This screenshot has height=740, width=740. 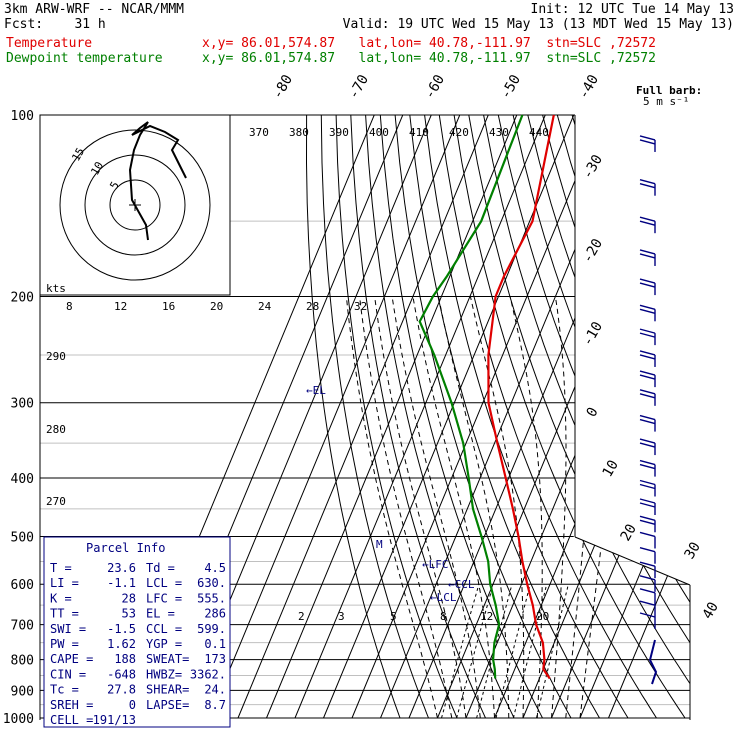 What do you see at coordinates (164, 674) in the screenshot?
I see `parcel-info-cell: HWBZ=` at bounding box center [164, 674].